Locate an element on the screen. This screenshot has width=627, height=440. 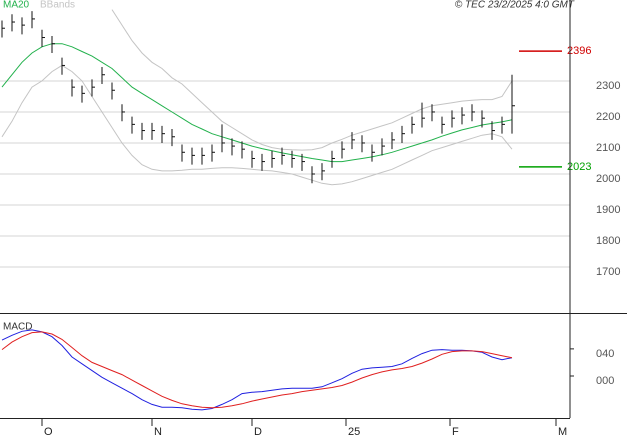
macd-line is located at coordinates (257, 370).